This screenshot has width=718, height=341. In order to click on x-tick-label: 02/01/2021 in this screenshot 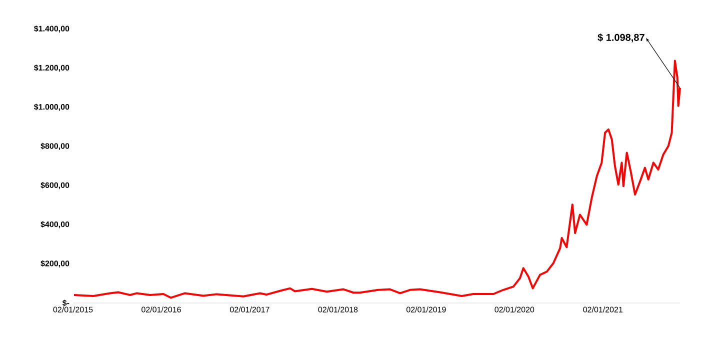, I will do `click(603, 309)`.